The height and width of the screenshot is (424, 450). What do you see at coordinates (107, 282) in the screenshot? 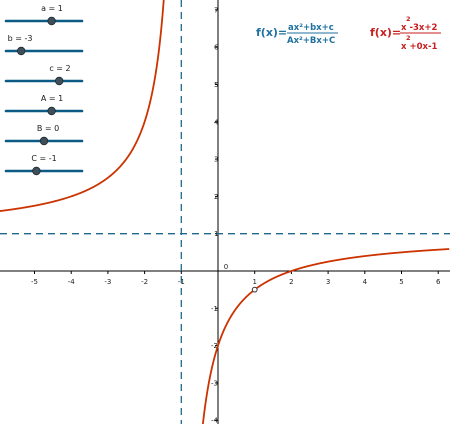
I see `x-tick-label: -3` at bounding box center [107, 282].